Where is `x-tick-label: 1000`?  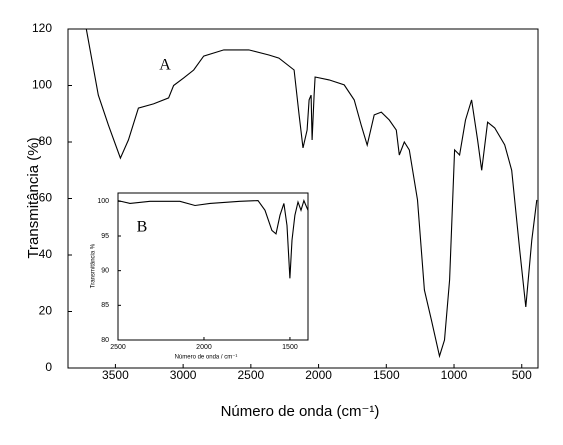 x-tick-label: 1000 is located at coordinates (454, 375).